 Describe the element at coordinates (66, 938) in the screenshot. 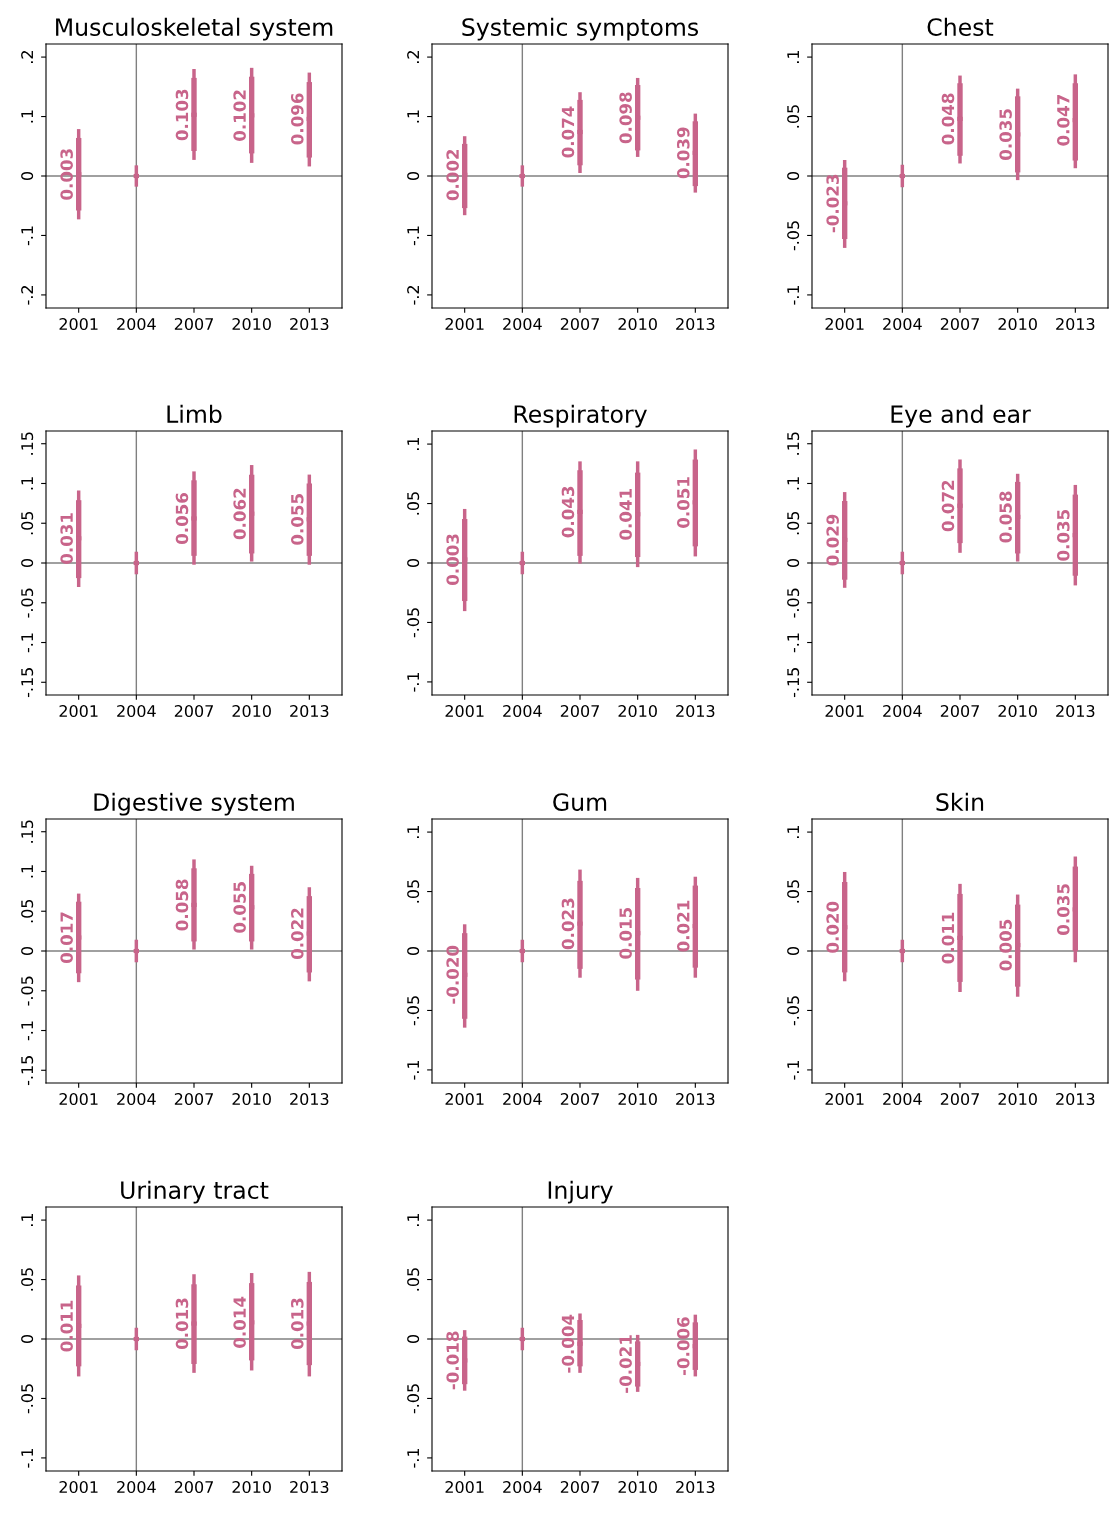

I see `annotation: 0.017` at that location.